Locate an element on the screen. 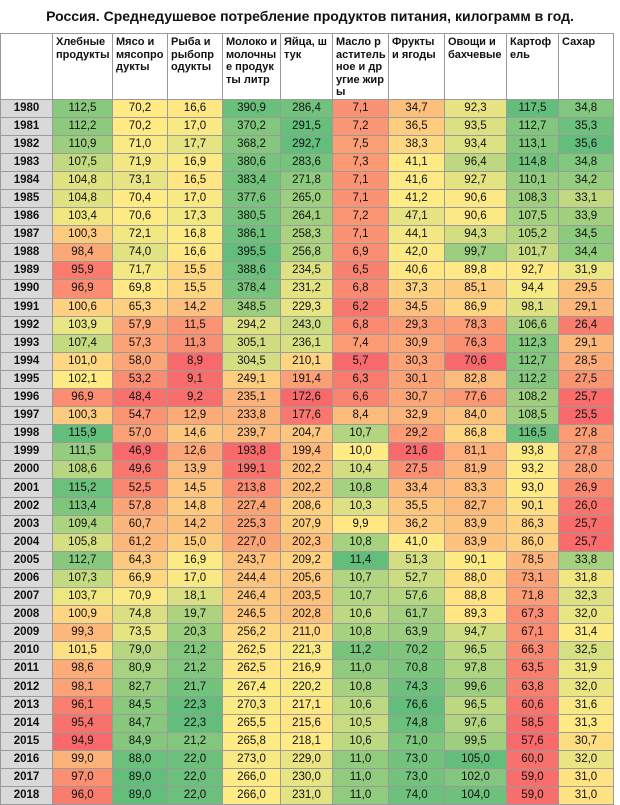 Image resolution: width=620 pixels, height=805 pixels. column-header: Мясо и мясопродукты is located at coordinates (140, 66).